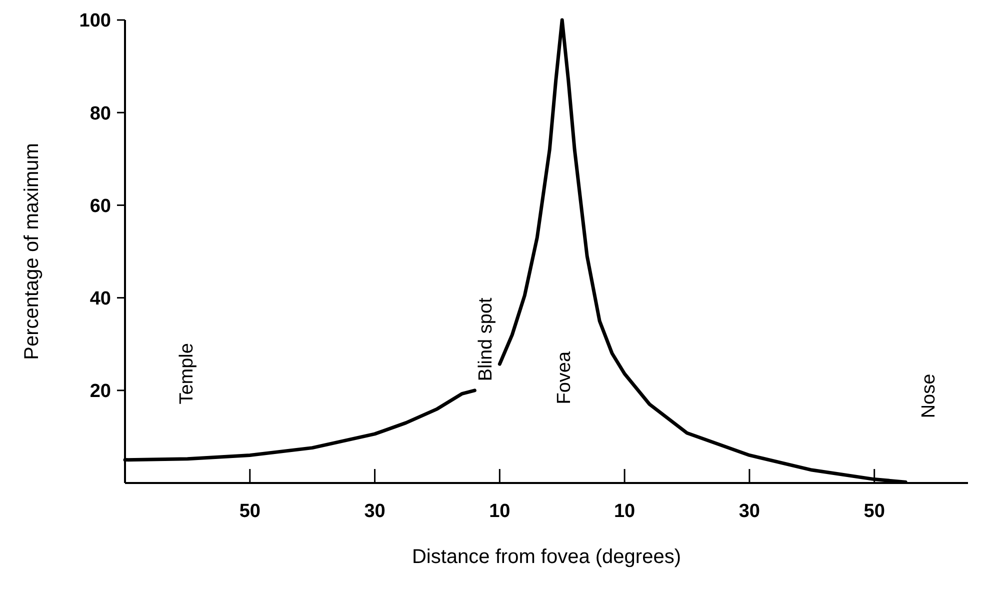  I want to click on y-tick-label: 60, so click(100, 206).